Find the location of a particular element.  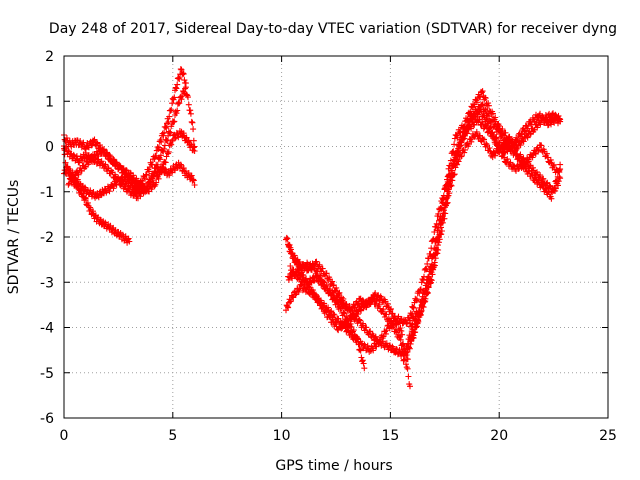

x-tick-label: 10 is located at coordinates (282, 436).